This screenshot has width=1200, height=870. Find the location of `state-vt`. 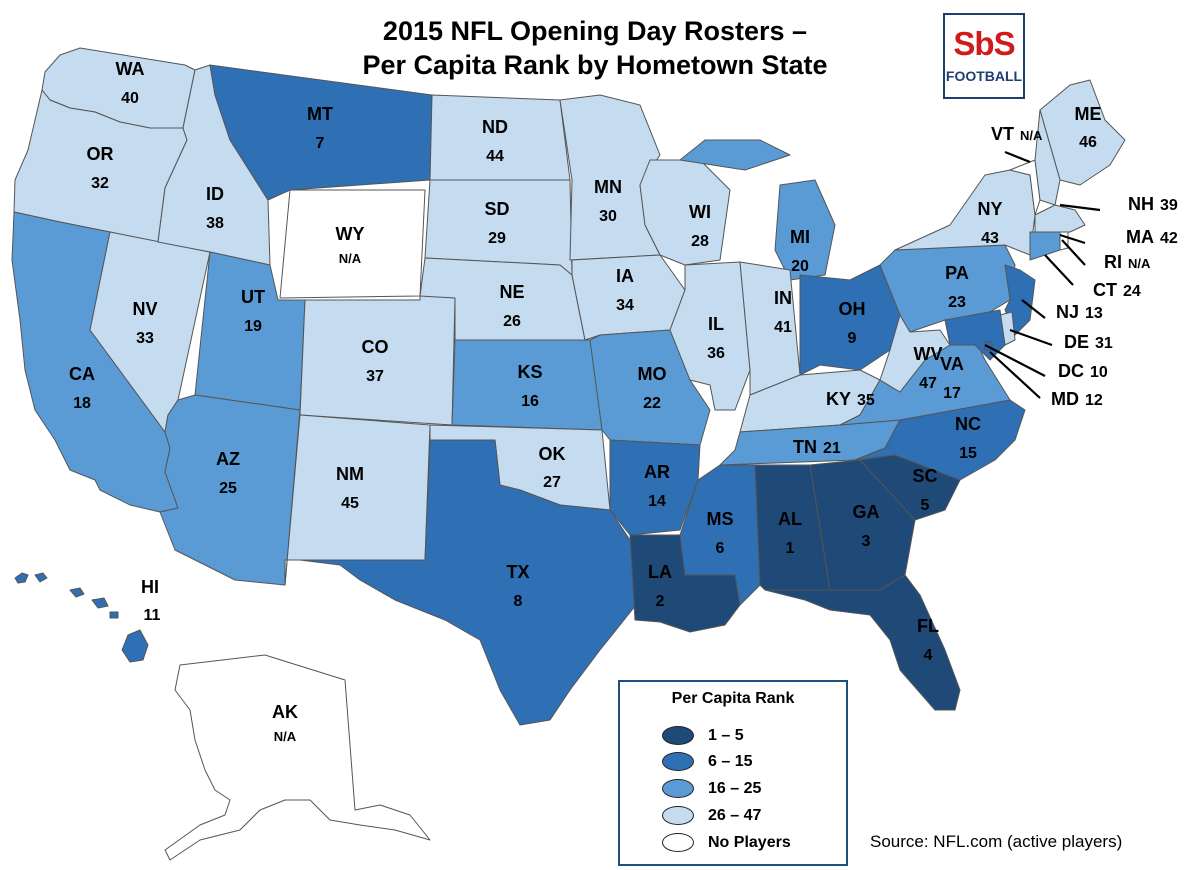

state-vt is located at coordinates (1025, 187).